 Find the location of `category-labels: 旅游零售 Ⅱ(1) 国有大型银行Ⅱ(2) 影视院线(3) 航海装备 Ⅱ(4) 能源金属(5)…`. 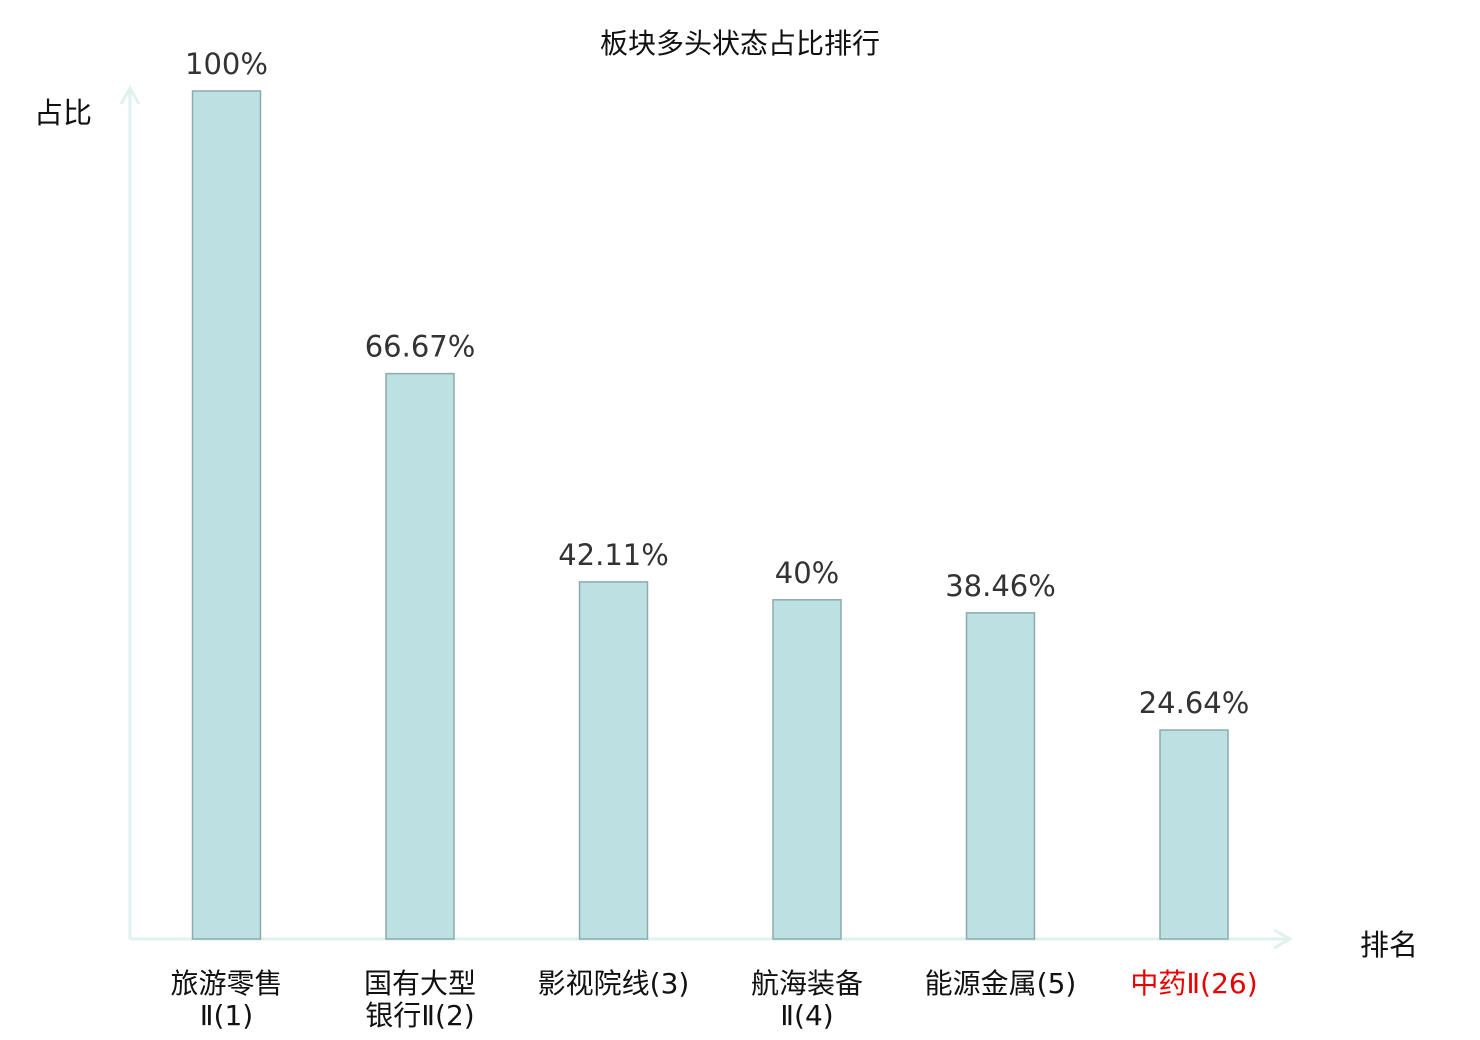

category-labels: 旅游零售 Ⅱ(1) 国有大型银行Ⅱ(2) 影视院线(3) 航海装备 Ⅱ(4) 能源金属(5)… is located at coordinates (713, 999).